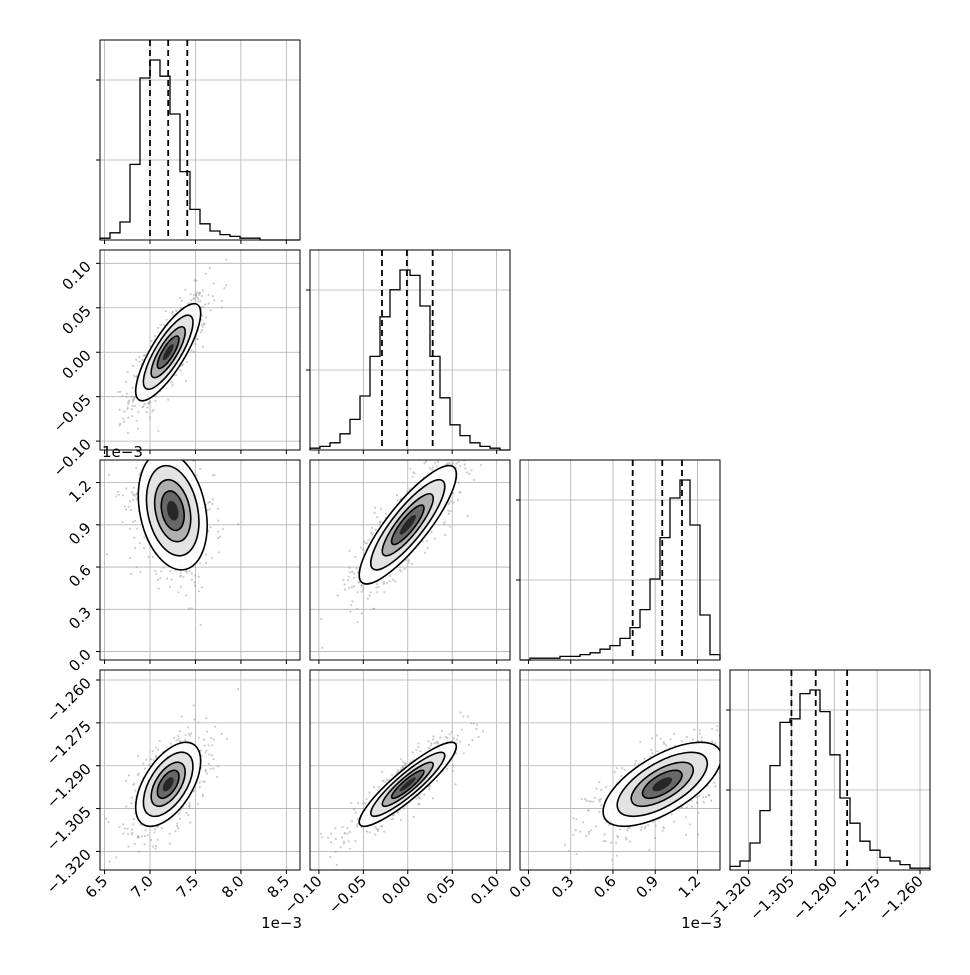 Image resolution: width=970 pixels, height=975 pixels. What do you see at coordinates (858, 898) in the screenshot?
I see `xtick-label: −1.275` at bounding box center [858, 898].